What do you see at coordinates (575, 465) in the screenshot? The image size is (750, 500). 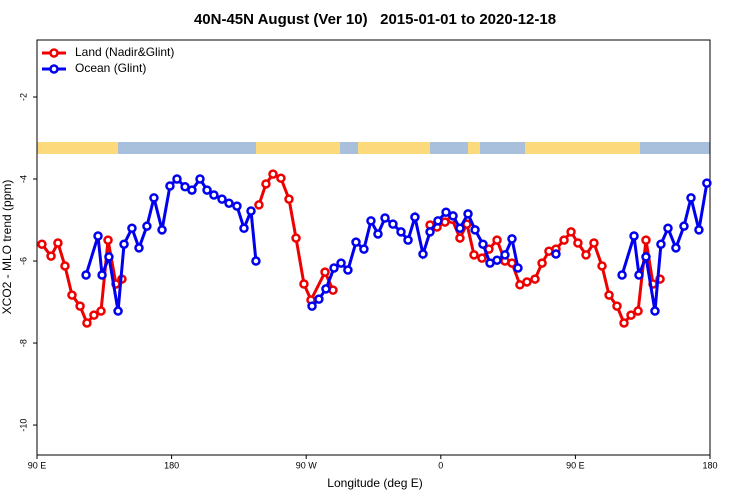 I see `x-tick-label: 90 E` at bounding box center [575, 465].